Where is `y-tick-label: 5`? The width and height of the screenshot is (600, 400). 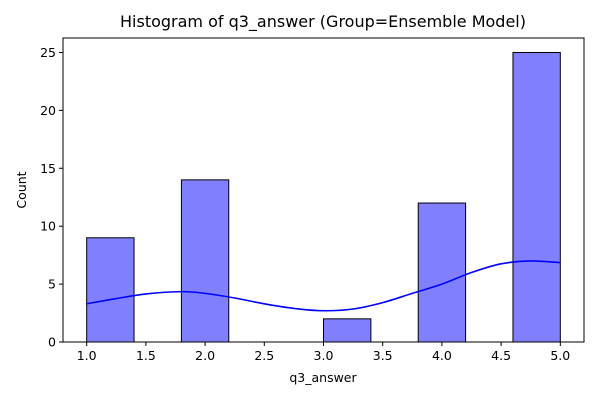 y-tick-label: 5 is located at coordinates (52, 284).